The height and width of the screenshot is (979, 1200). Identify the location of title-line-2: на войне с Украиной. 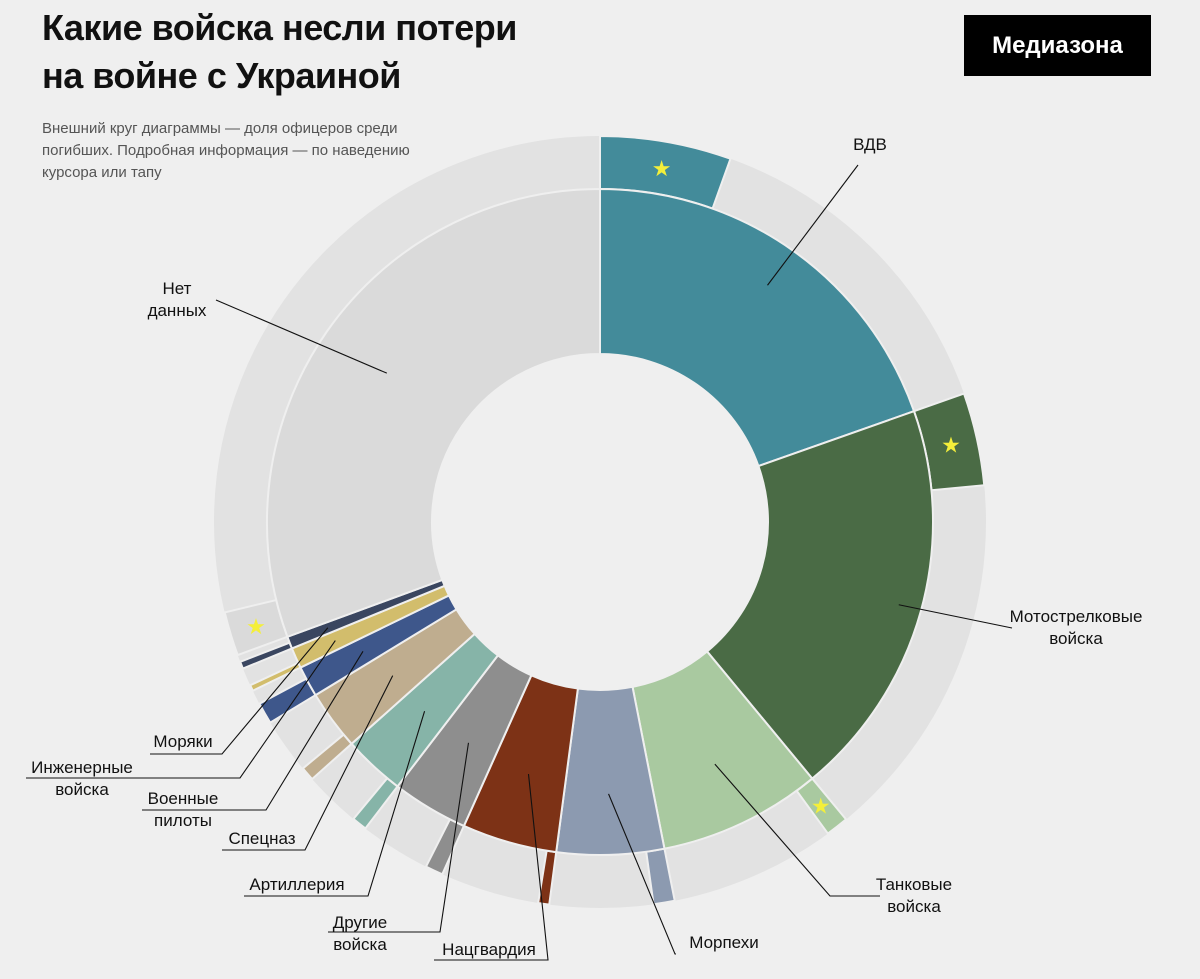
(221, 75).